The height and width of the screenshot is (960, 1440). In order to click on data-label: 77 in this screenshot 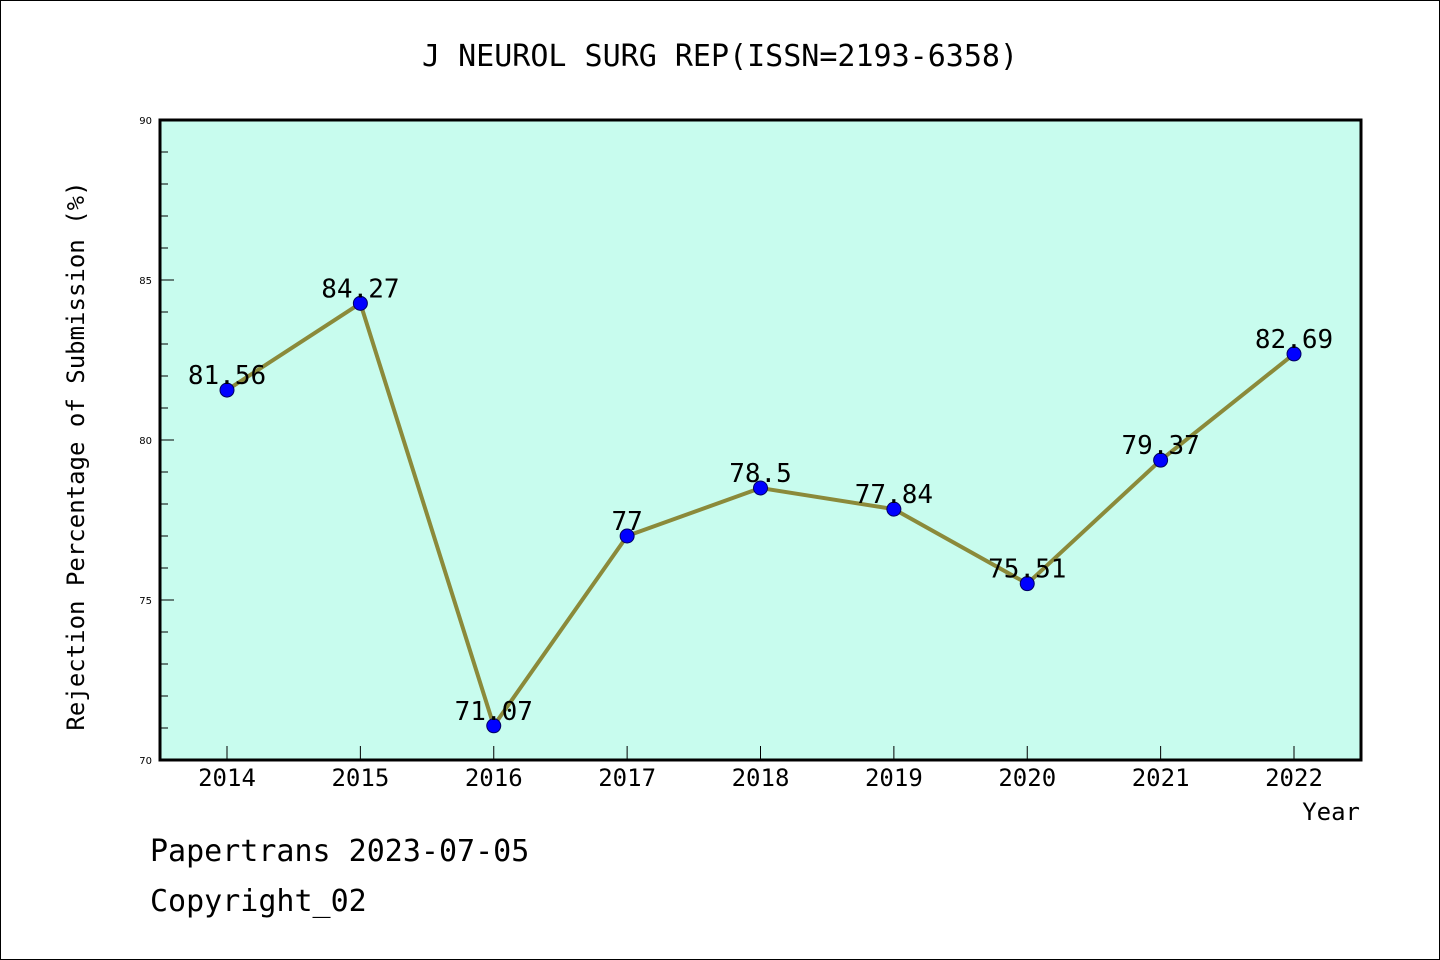, I will do `click(626, 522)`.